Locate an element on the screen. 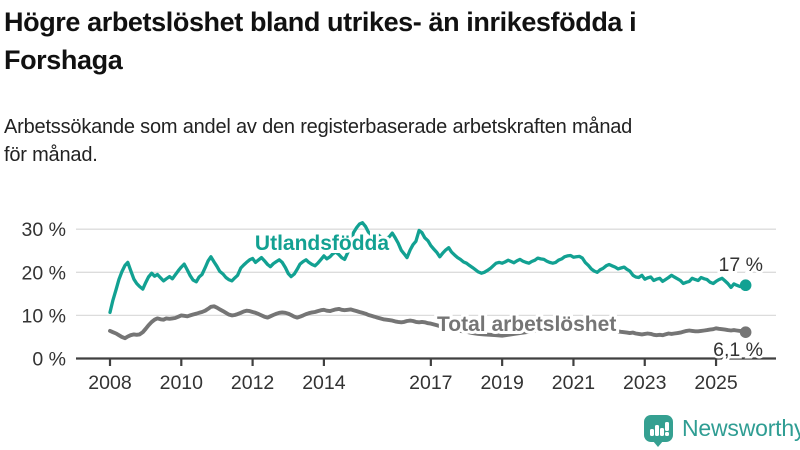  y-axis-tick-label: 10 % is located at coordinates (44, 316).